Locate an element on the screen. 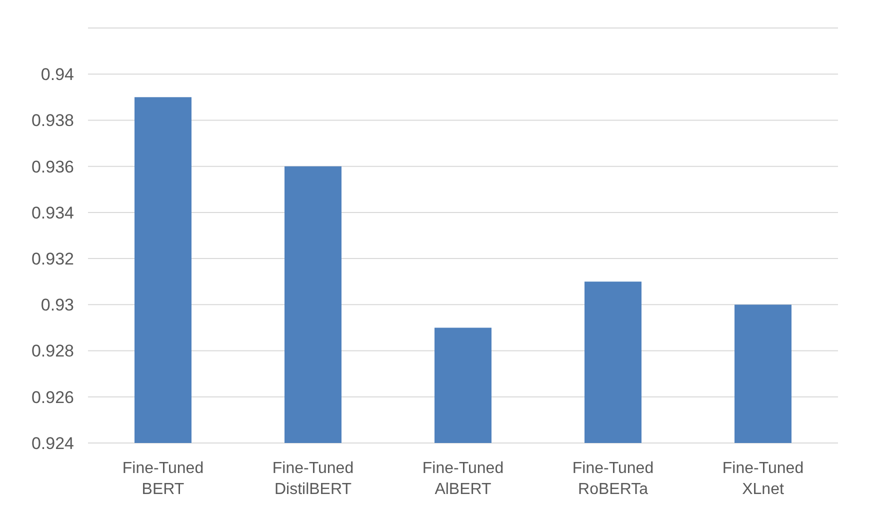  y-tick-label: 0.93 is located at coordinates (57, 305).